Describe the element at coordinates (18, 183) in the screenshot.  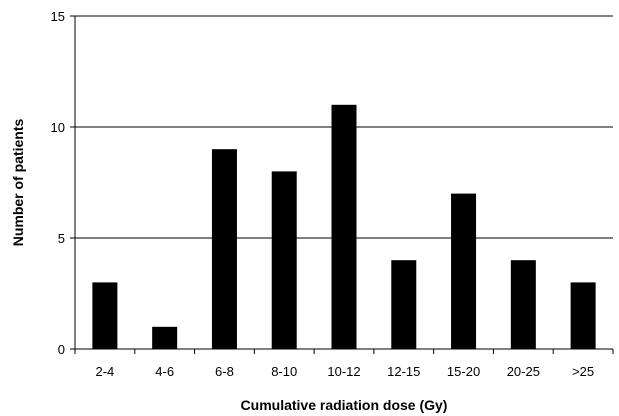
I see `y-axis-title: Number of patients` at that location.